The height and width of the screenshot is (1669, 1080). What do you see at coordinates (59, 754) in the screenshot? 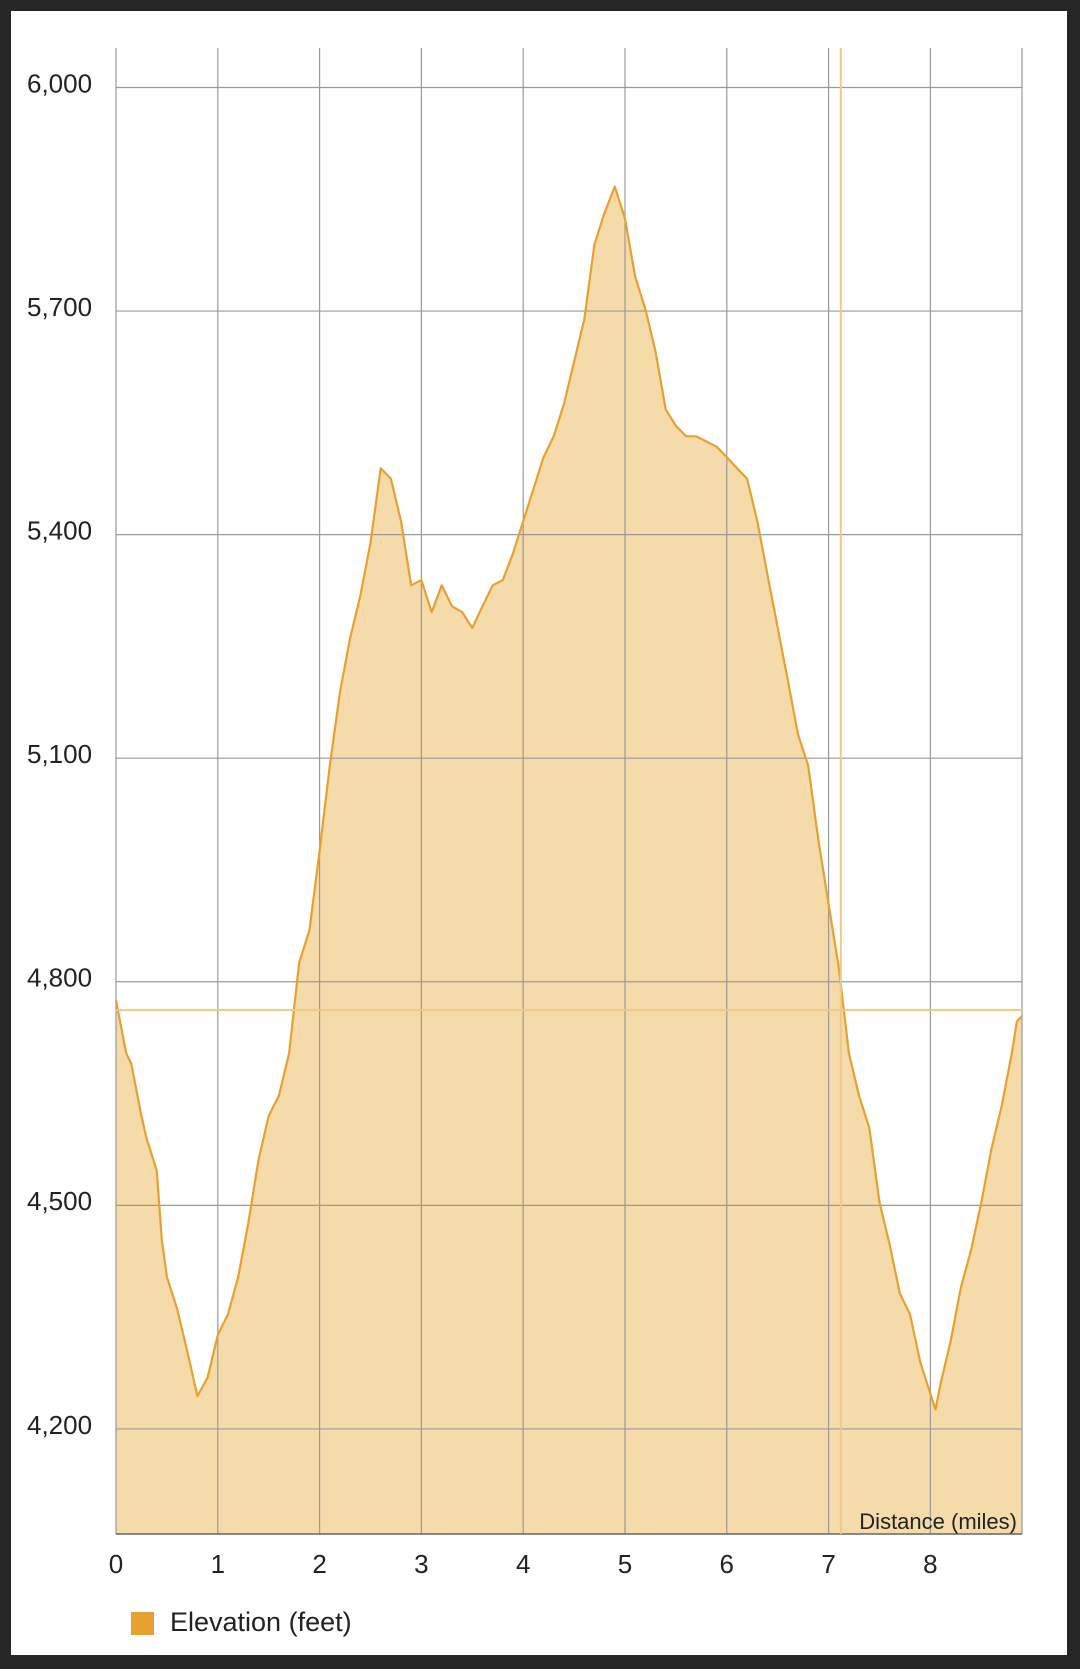
I see `y-tick-label: 5,100` at bounding box center [59, 754].